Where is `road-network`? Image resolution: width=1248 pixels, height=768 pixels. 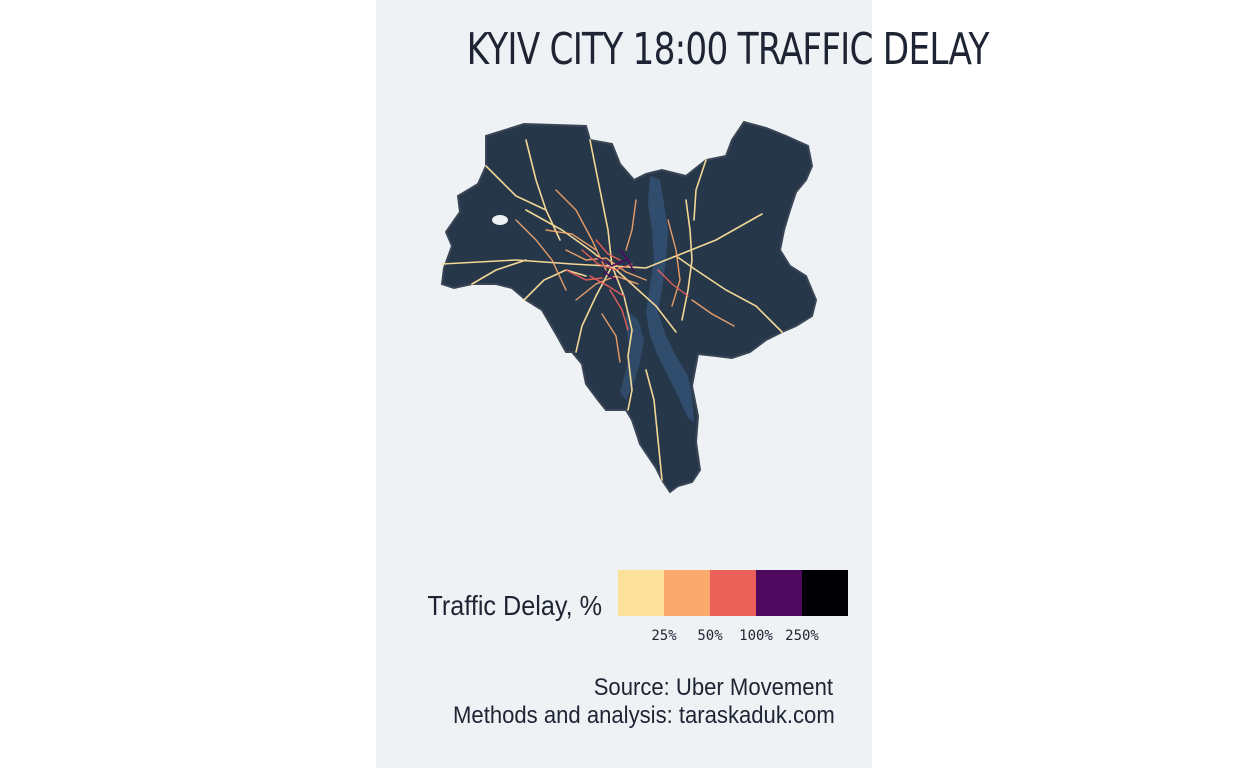
road-network is located at coordinates (612, 310).